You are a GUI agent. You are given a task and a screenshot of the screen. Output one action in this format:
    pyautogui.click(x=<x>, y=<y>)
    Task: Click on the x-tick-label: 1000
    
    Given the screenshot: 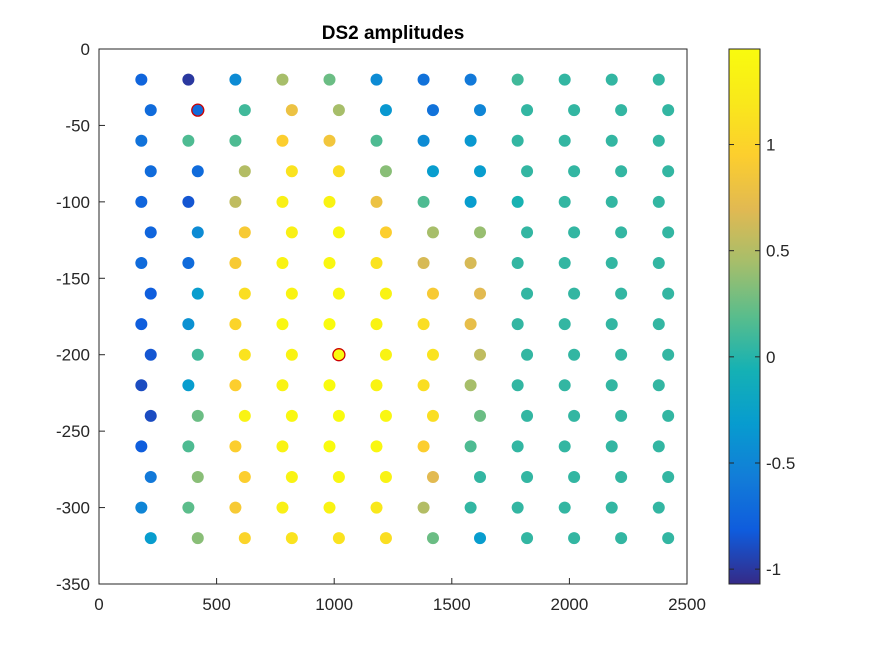 What is the action you would take?
    pyautogui.click(x=334, y=604)
    